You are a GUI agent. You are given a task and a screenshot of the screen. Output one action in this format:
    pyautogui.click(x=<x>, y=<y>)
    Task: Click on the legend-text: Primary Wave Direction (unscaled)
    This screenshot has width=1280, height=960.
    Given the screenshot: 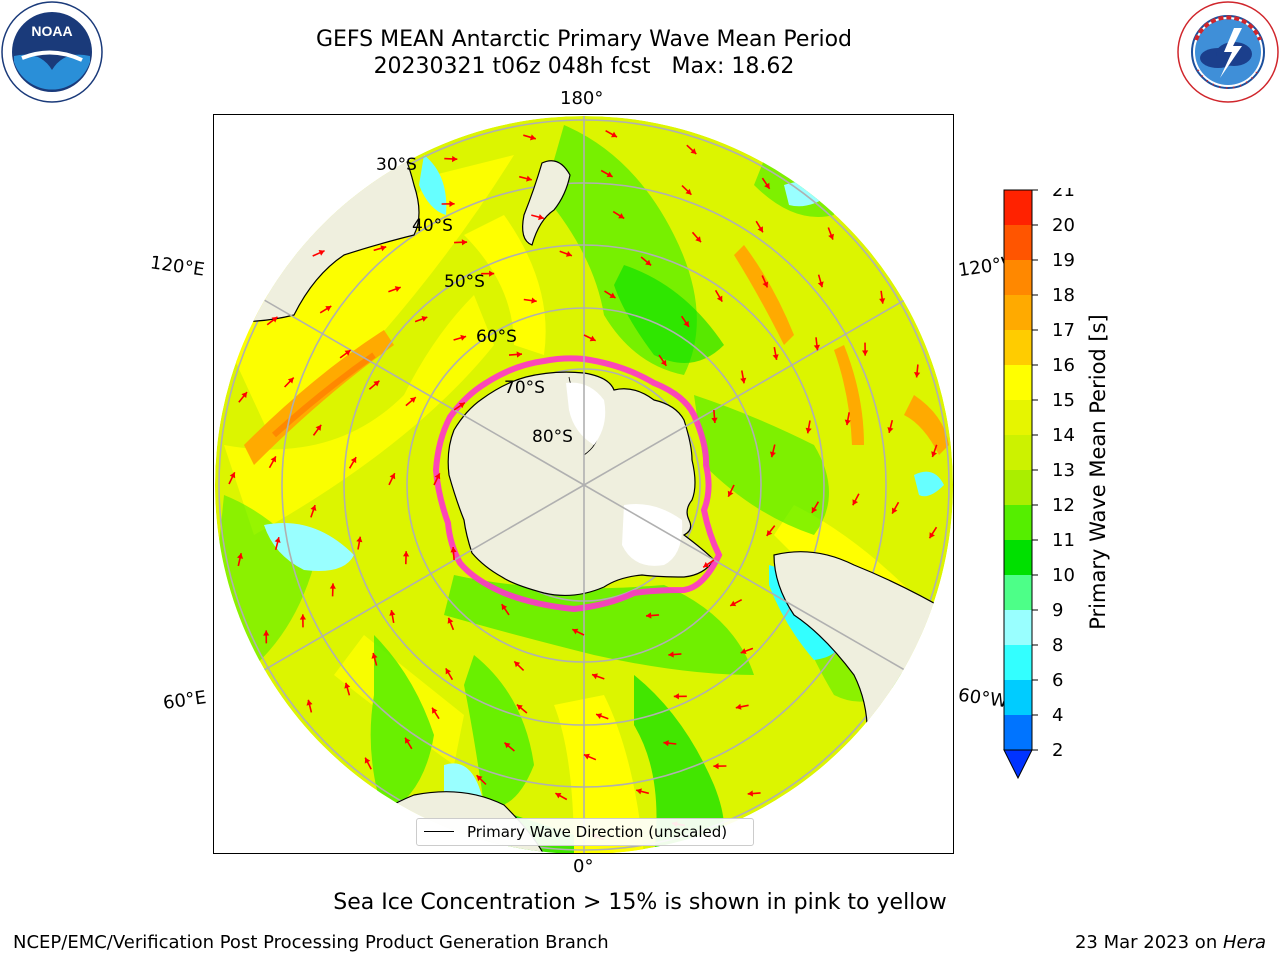 What is the action you would take?
    pyautogui.click(x=597, y=832)
    